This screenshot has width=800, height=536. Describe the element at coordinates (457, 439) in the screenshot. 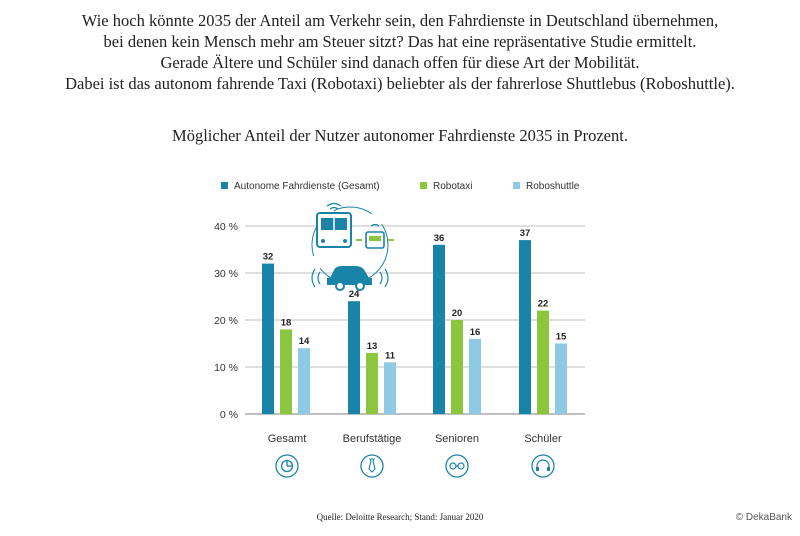

I see `category-label: Senioren` at that location.